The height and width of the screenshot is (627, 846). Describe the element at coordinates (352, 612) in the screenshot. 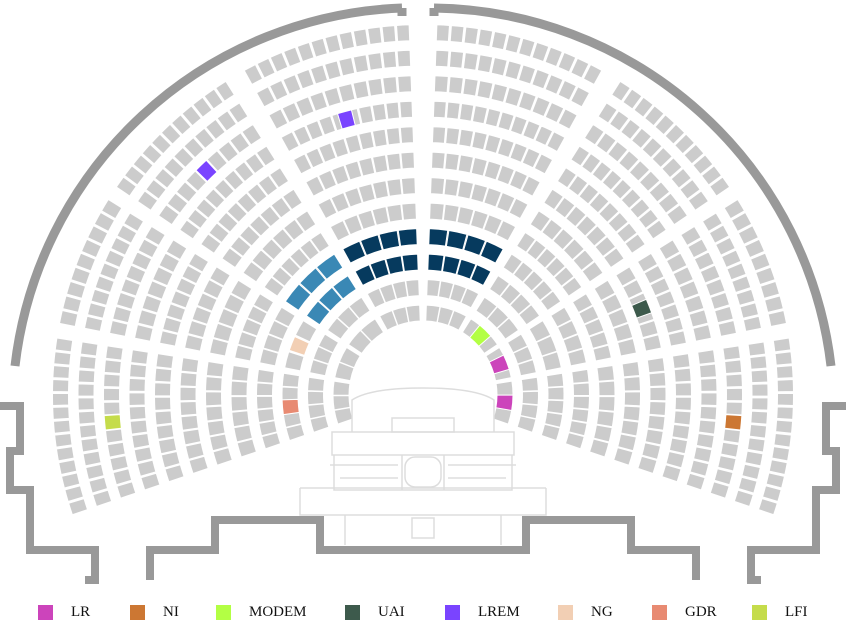

I see `legend-swatch-uai` at that location.